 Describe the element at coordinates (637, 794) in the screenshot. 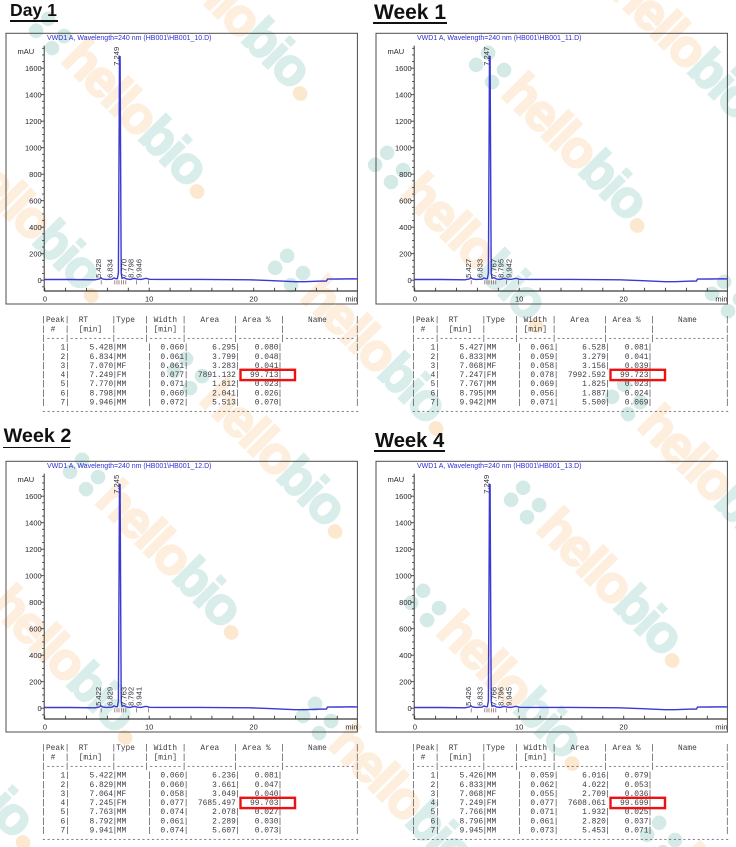

I see `svg-text: 0.036` at that location.